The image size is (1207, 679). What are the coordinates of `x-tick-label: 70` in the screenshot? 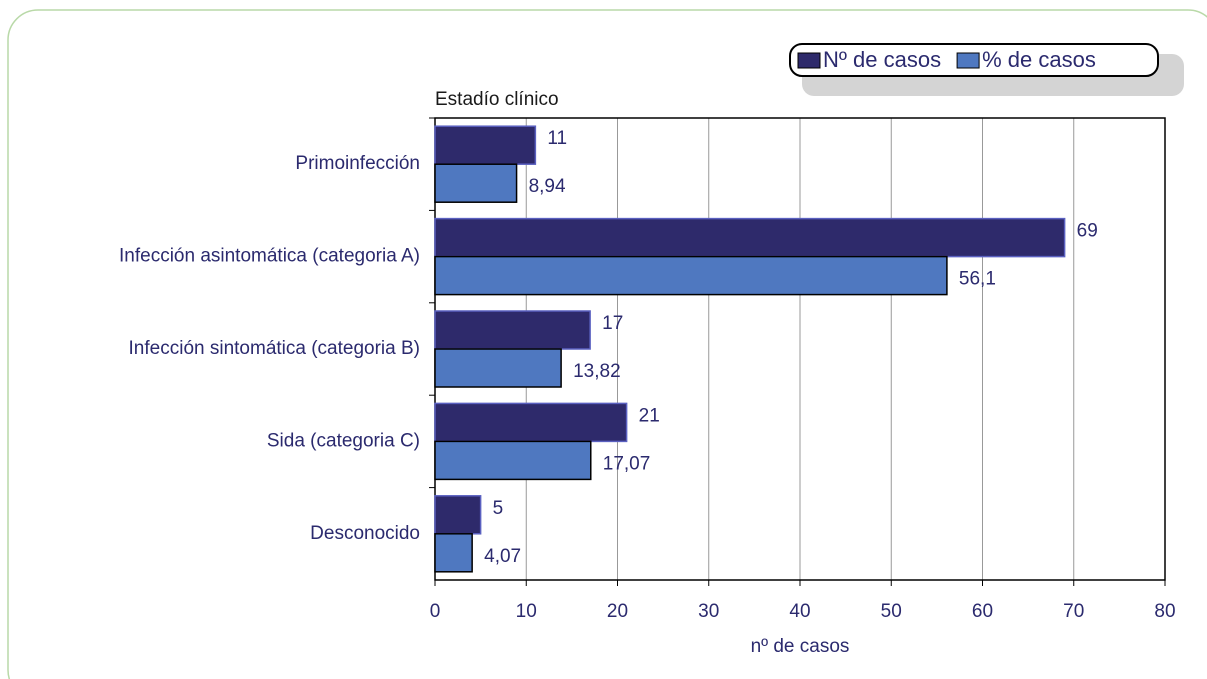 It's located at (1073, 611).